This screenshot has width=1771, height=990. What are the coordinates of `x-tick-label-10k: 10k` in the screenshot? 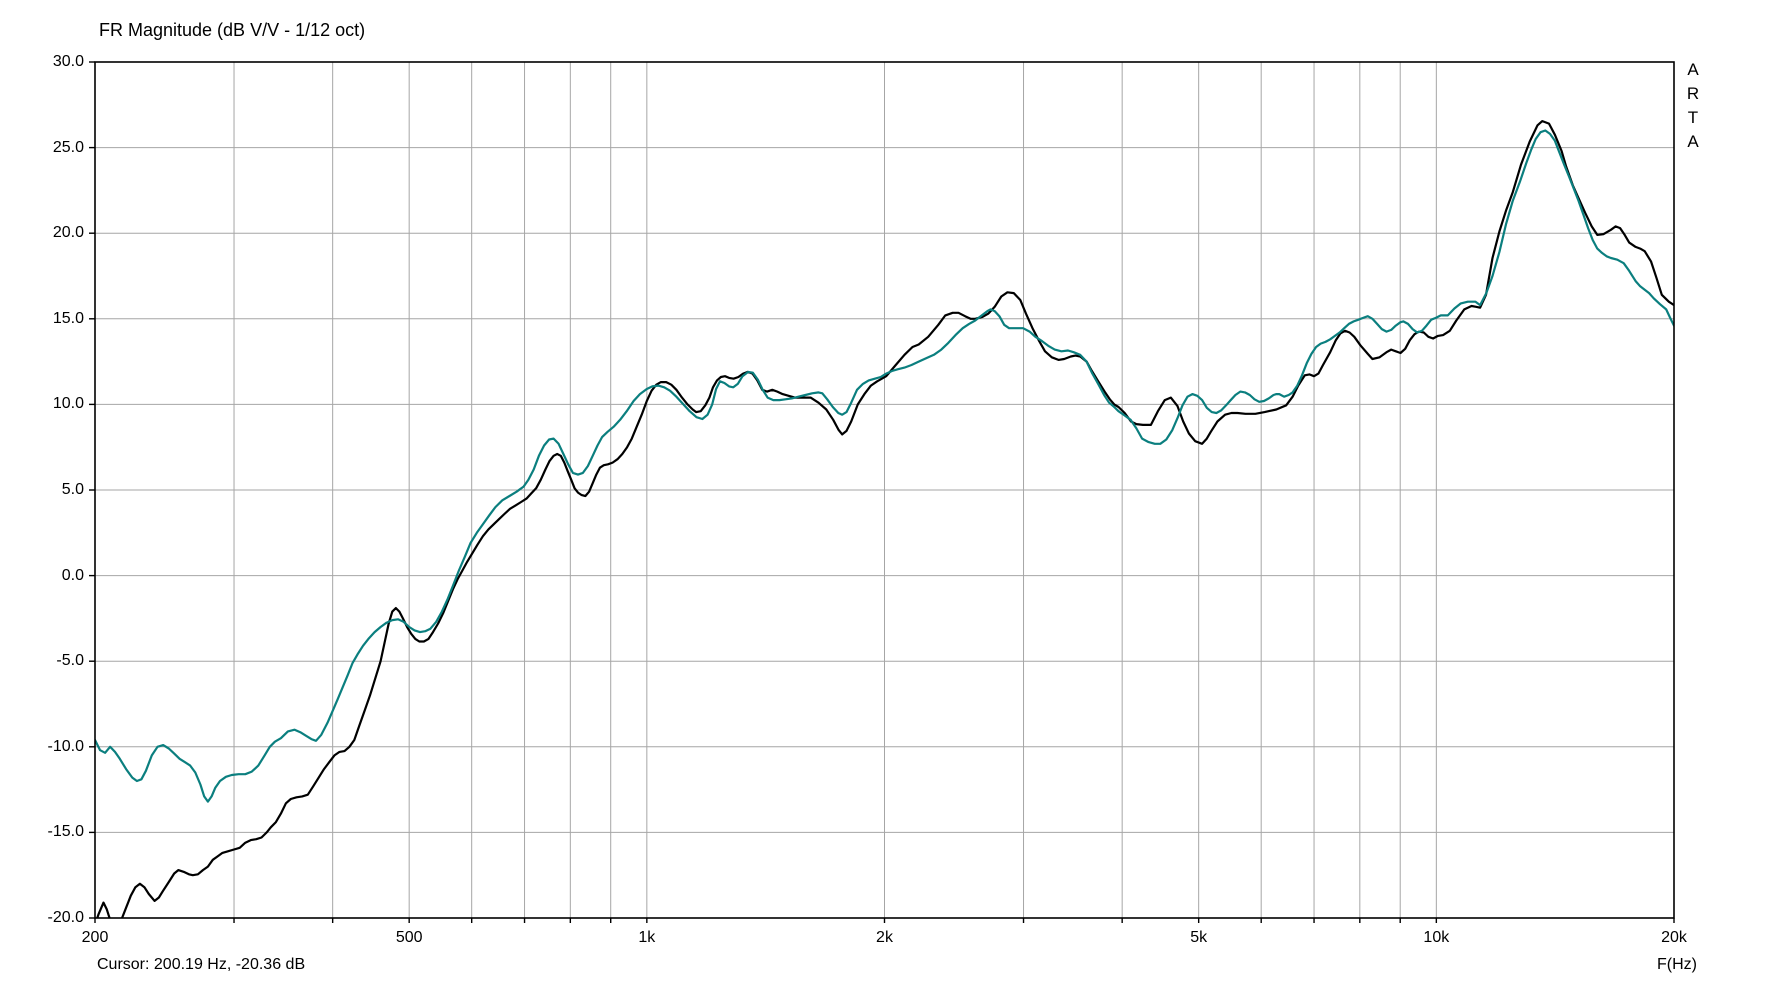 It's located at (1436, 937).